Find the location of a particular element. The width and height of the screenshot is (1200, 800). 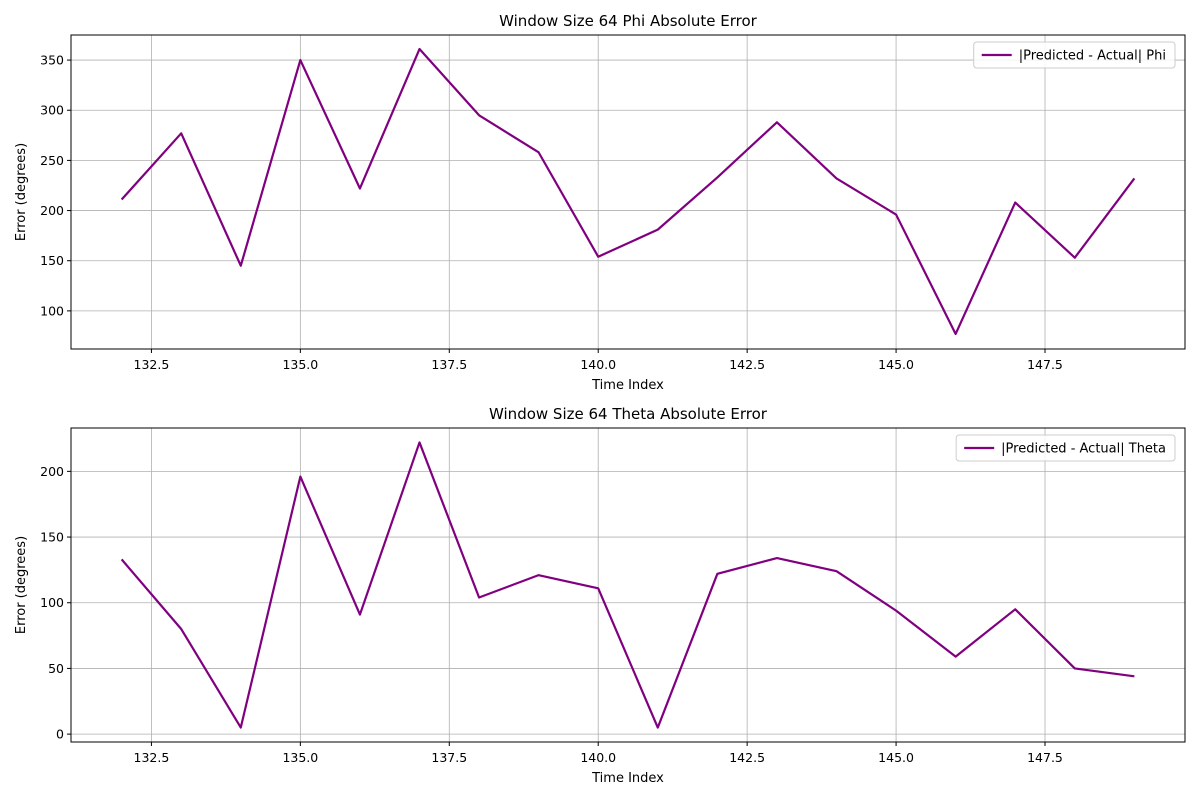

chart-title: Window Size 64 Phi Absolute Error is located at coordinates (628, 21).